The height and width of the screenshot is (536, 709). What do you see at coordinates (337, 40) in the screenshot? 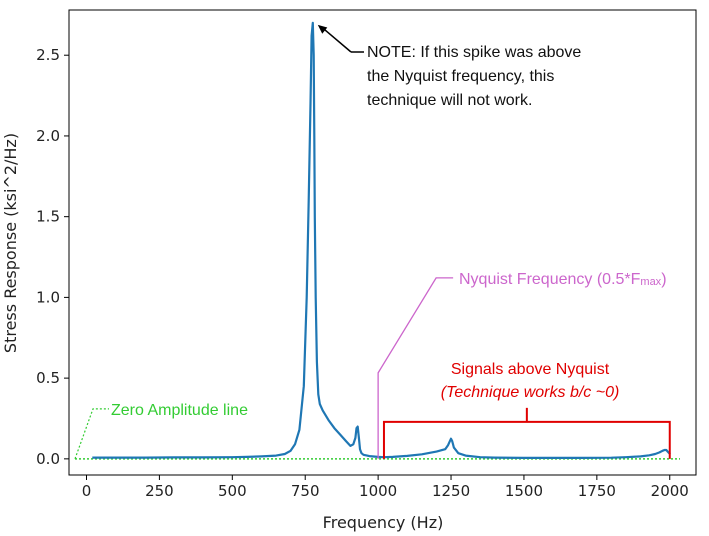
I see `note-arrow-shaft` at bounding box center [337, 40].